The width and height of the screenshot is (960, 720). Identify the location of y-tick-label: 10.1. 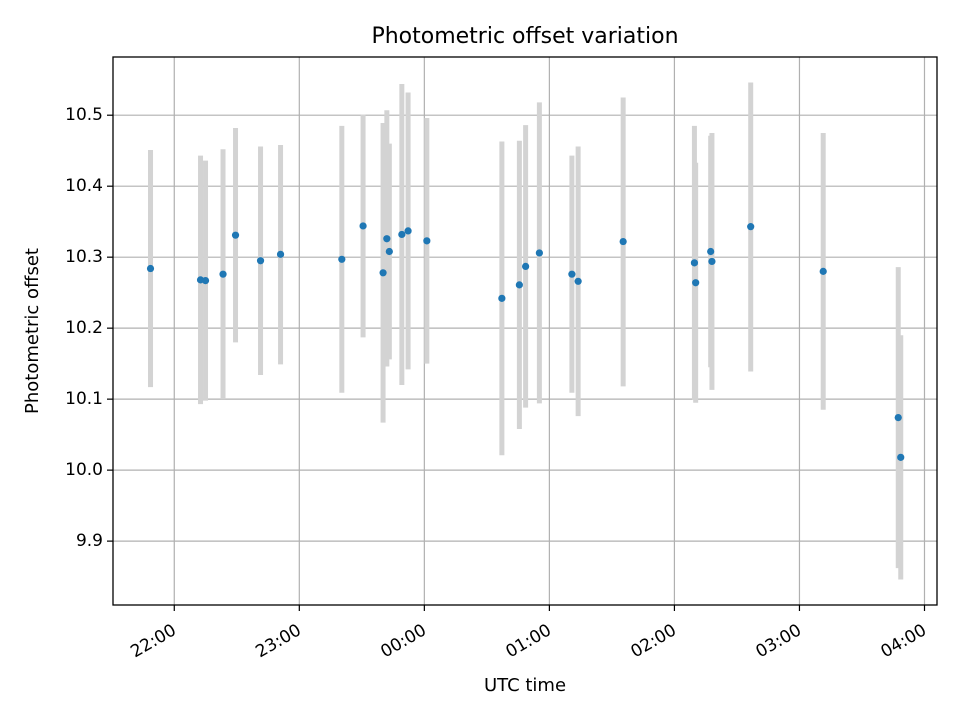
(84, 399).